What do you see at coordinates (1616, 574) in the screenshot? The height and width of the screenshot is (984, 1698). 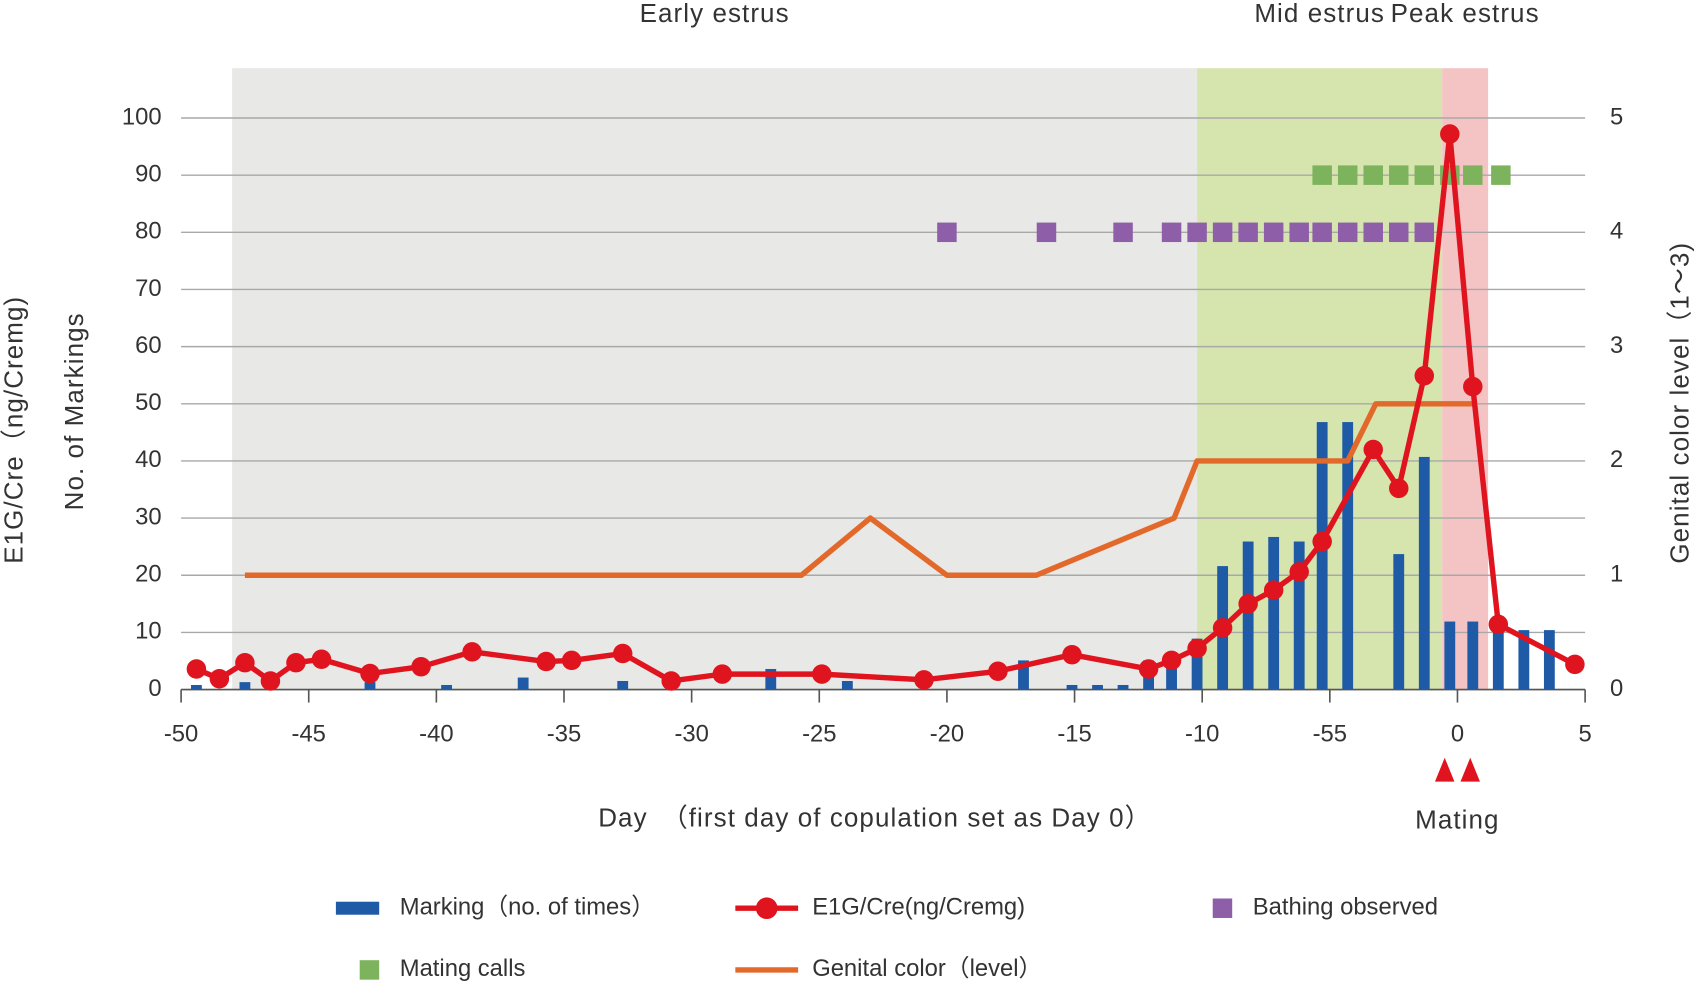 I see `y2-tick-label: 1` at bounding box center [1616, 574].